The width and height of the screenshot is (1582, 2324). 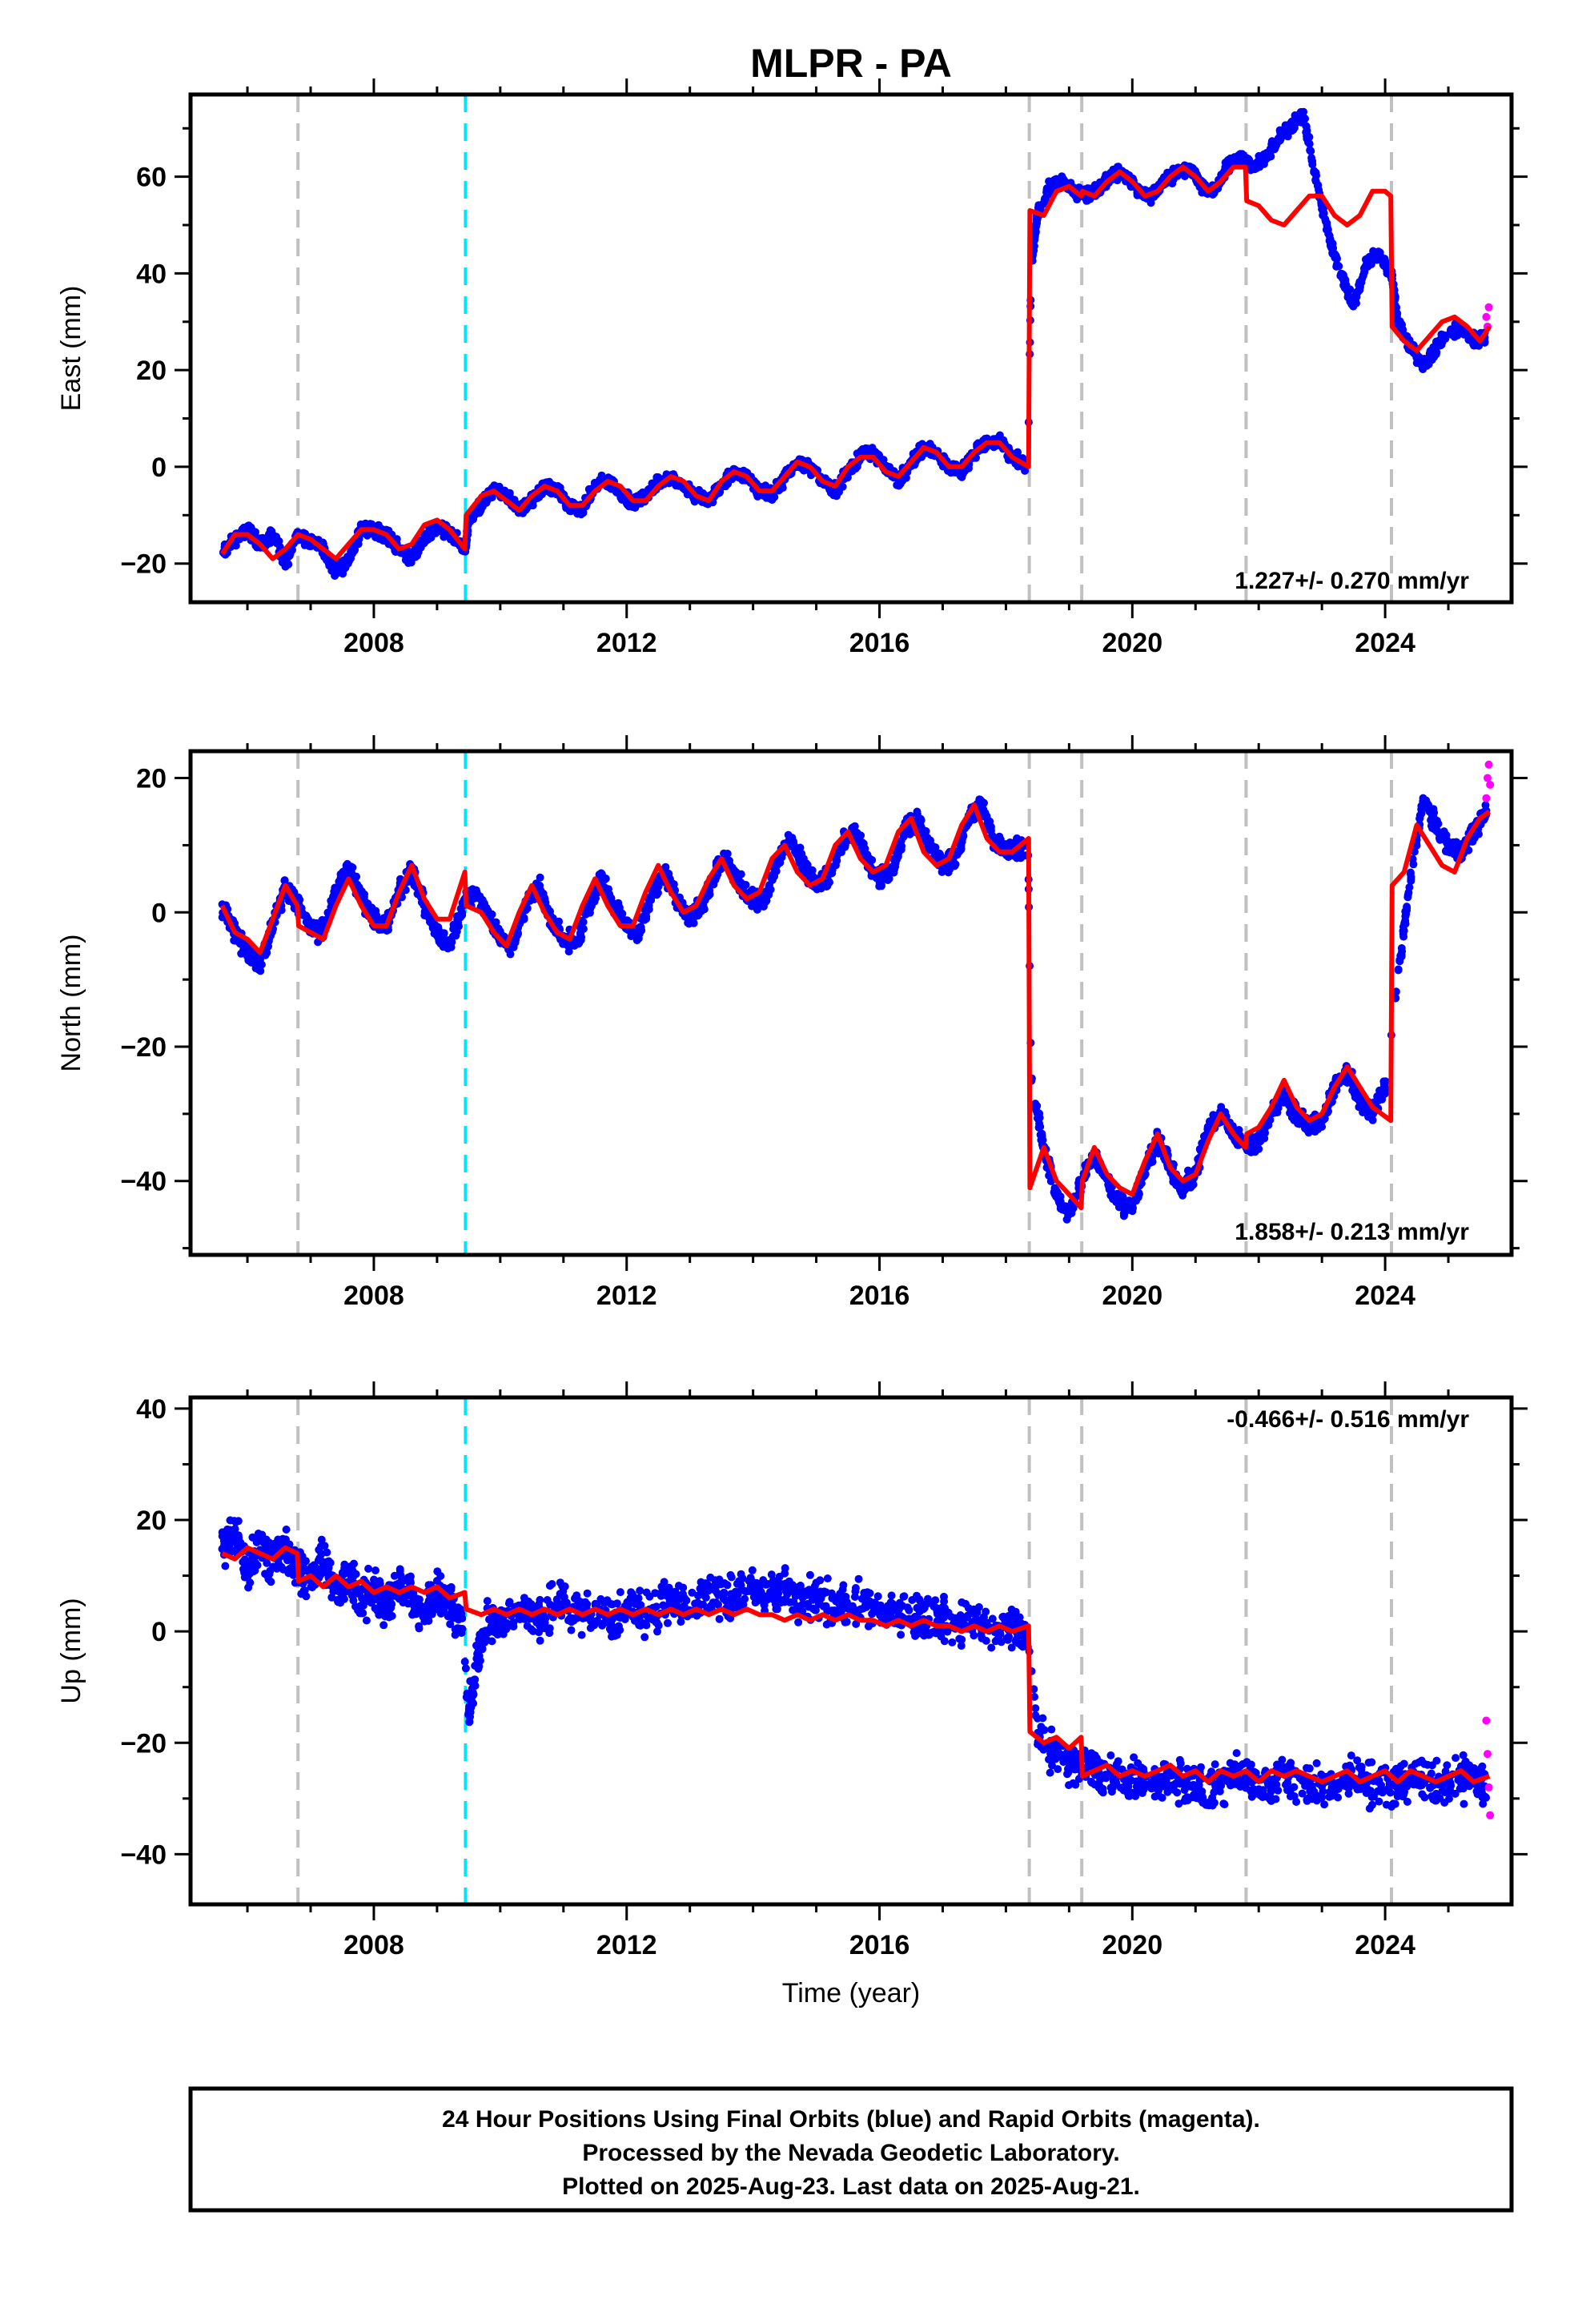 What do you see at coordinates (626, 643) in the screenshot?
I see `east-x-tick-label: 2012` at bounding box center [626, 643].